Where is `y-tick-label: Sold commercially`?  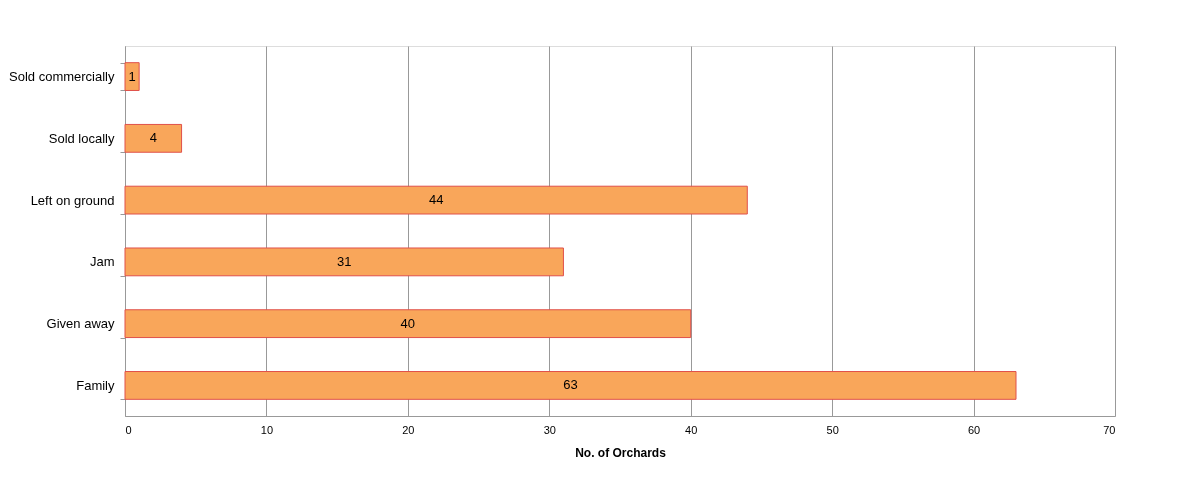
y-tick-label: Sold commercially is located at coordinates (62, 77).